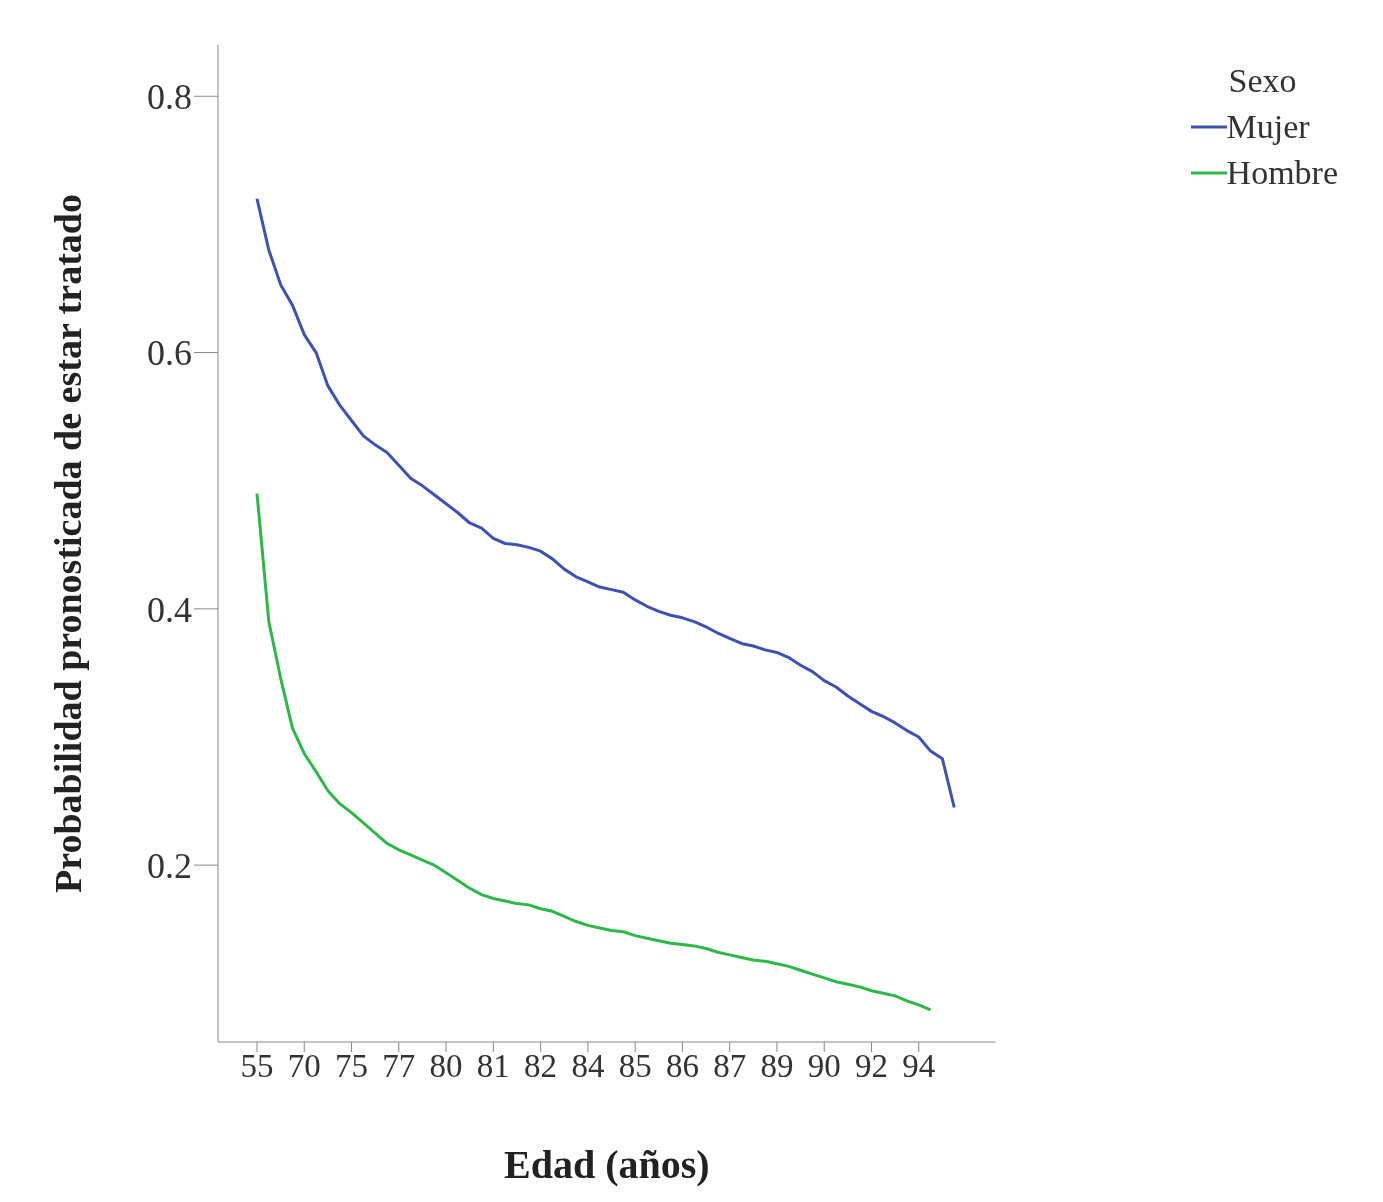 The image size is (1383, 1202). I want to click on x-tick-label: 87, so click(730, 1066).